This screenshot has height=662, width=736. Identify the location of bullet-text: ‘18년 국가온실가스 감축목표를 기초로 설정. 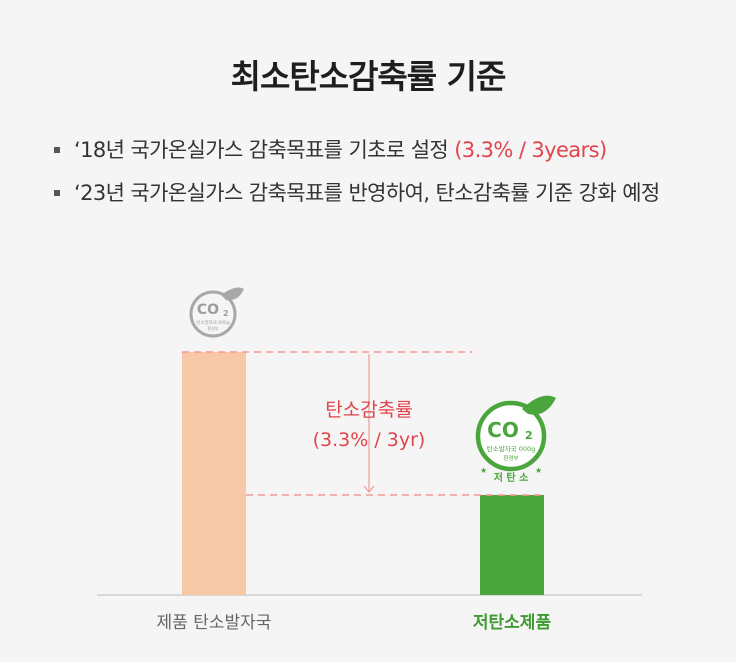
(264, 150).